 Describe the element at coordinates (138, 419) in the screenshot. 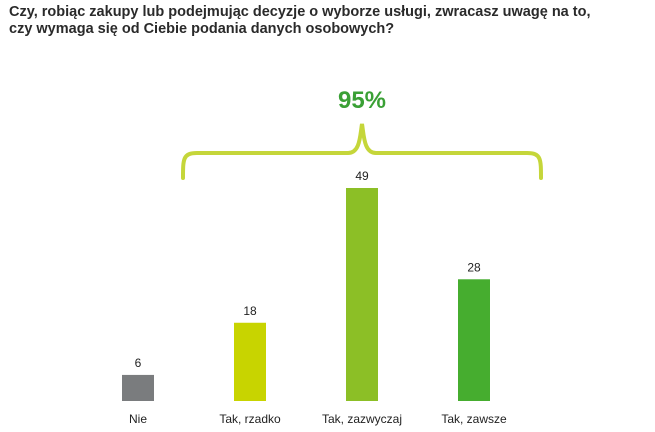

I see `category-label-0: Nie` at that location.